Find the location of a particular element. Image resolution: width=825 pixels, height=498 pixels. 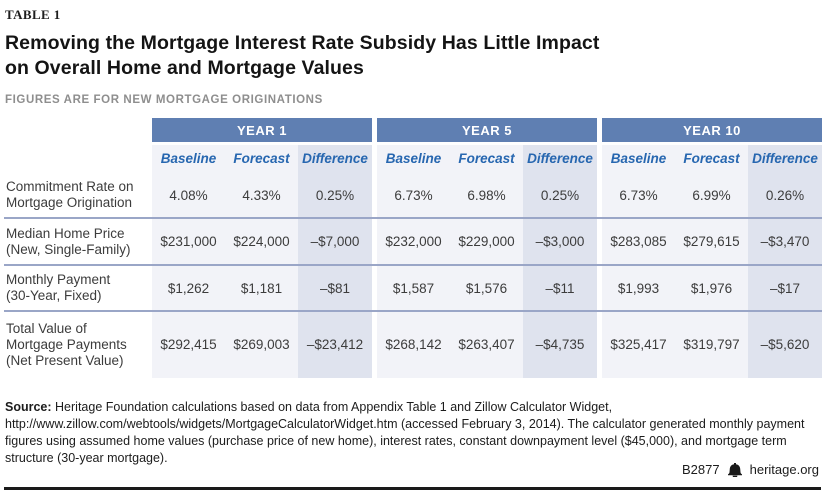

table-cell: –$7,000 is located at coordinates (335, 242).